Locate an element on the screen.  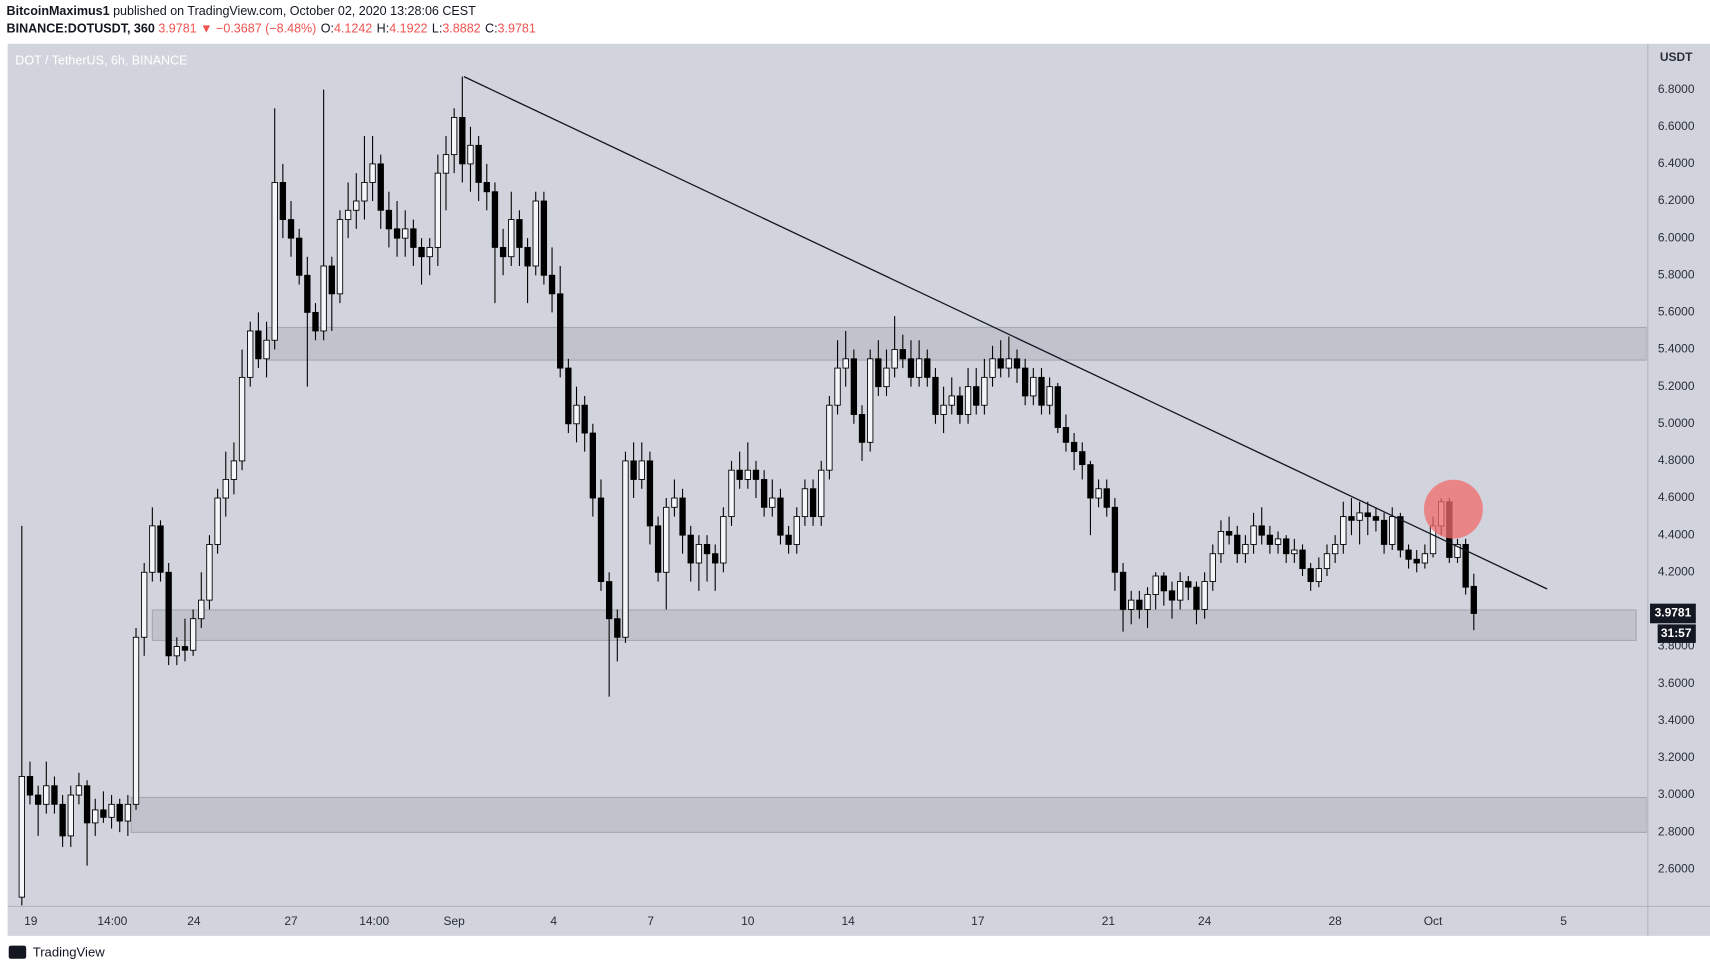
ohlc-value: 3.8882 is located at coordinates (461, 29).